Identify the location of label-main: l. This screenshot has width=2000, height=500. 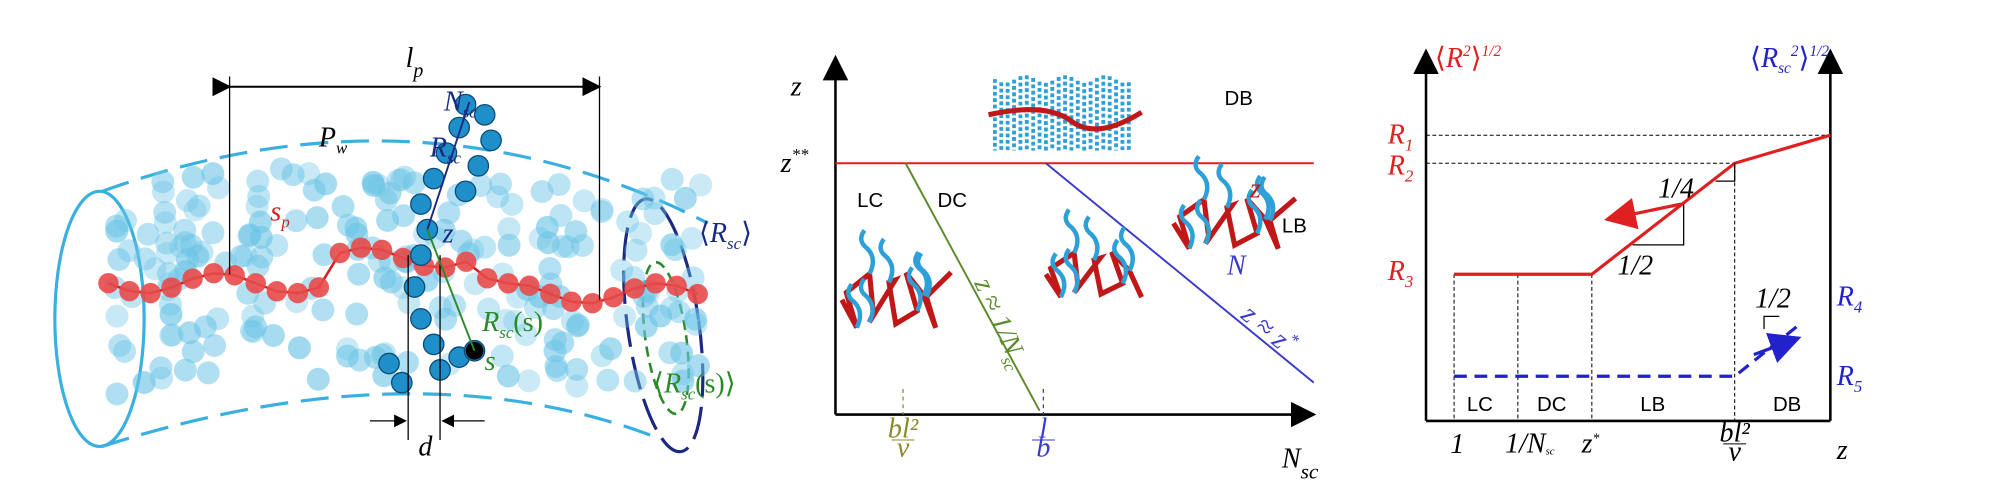
(410, 59).